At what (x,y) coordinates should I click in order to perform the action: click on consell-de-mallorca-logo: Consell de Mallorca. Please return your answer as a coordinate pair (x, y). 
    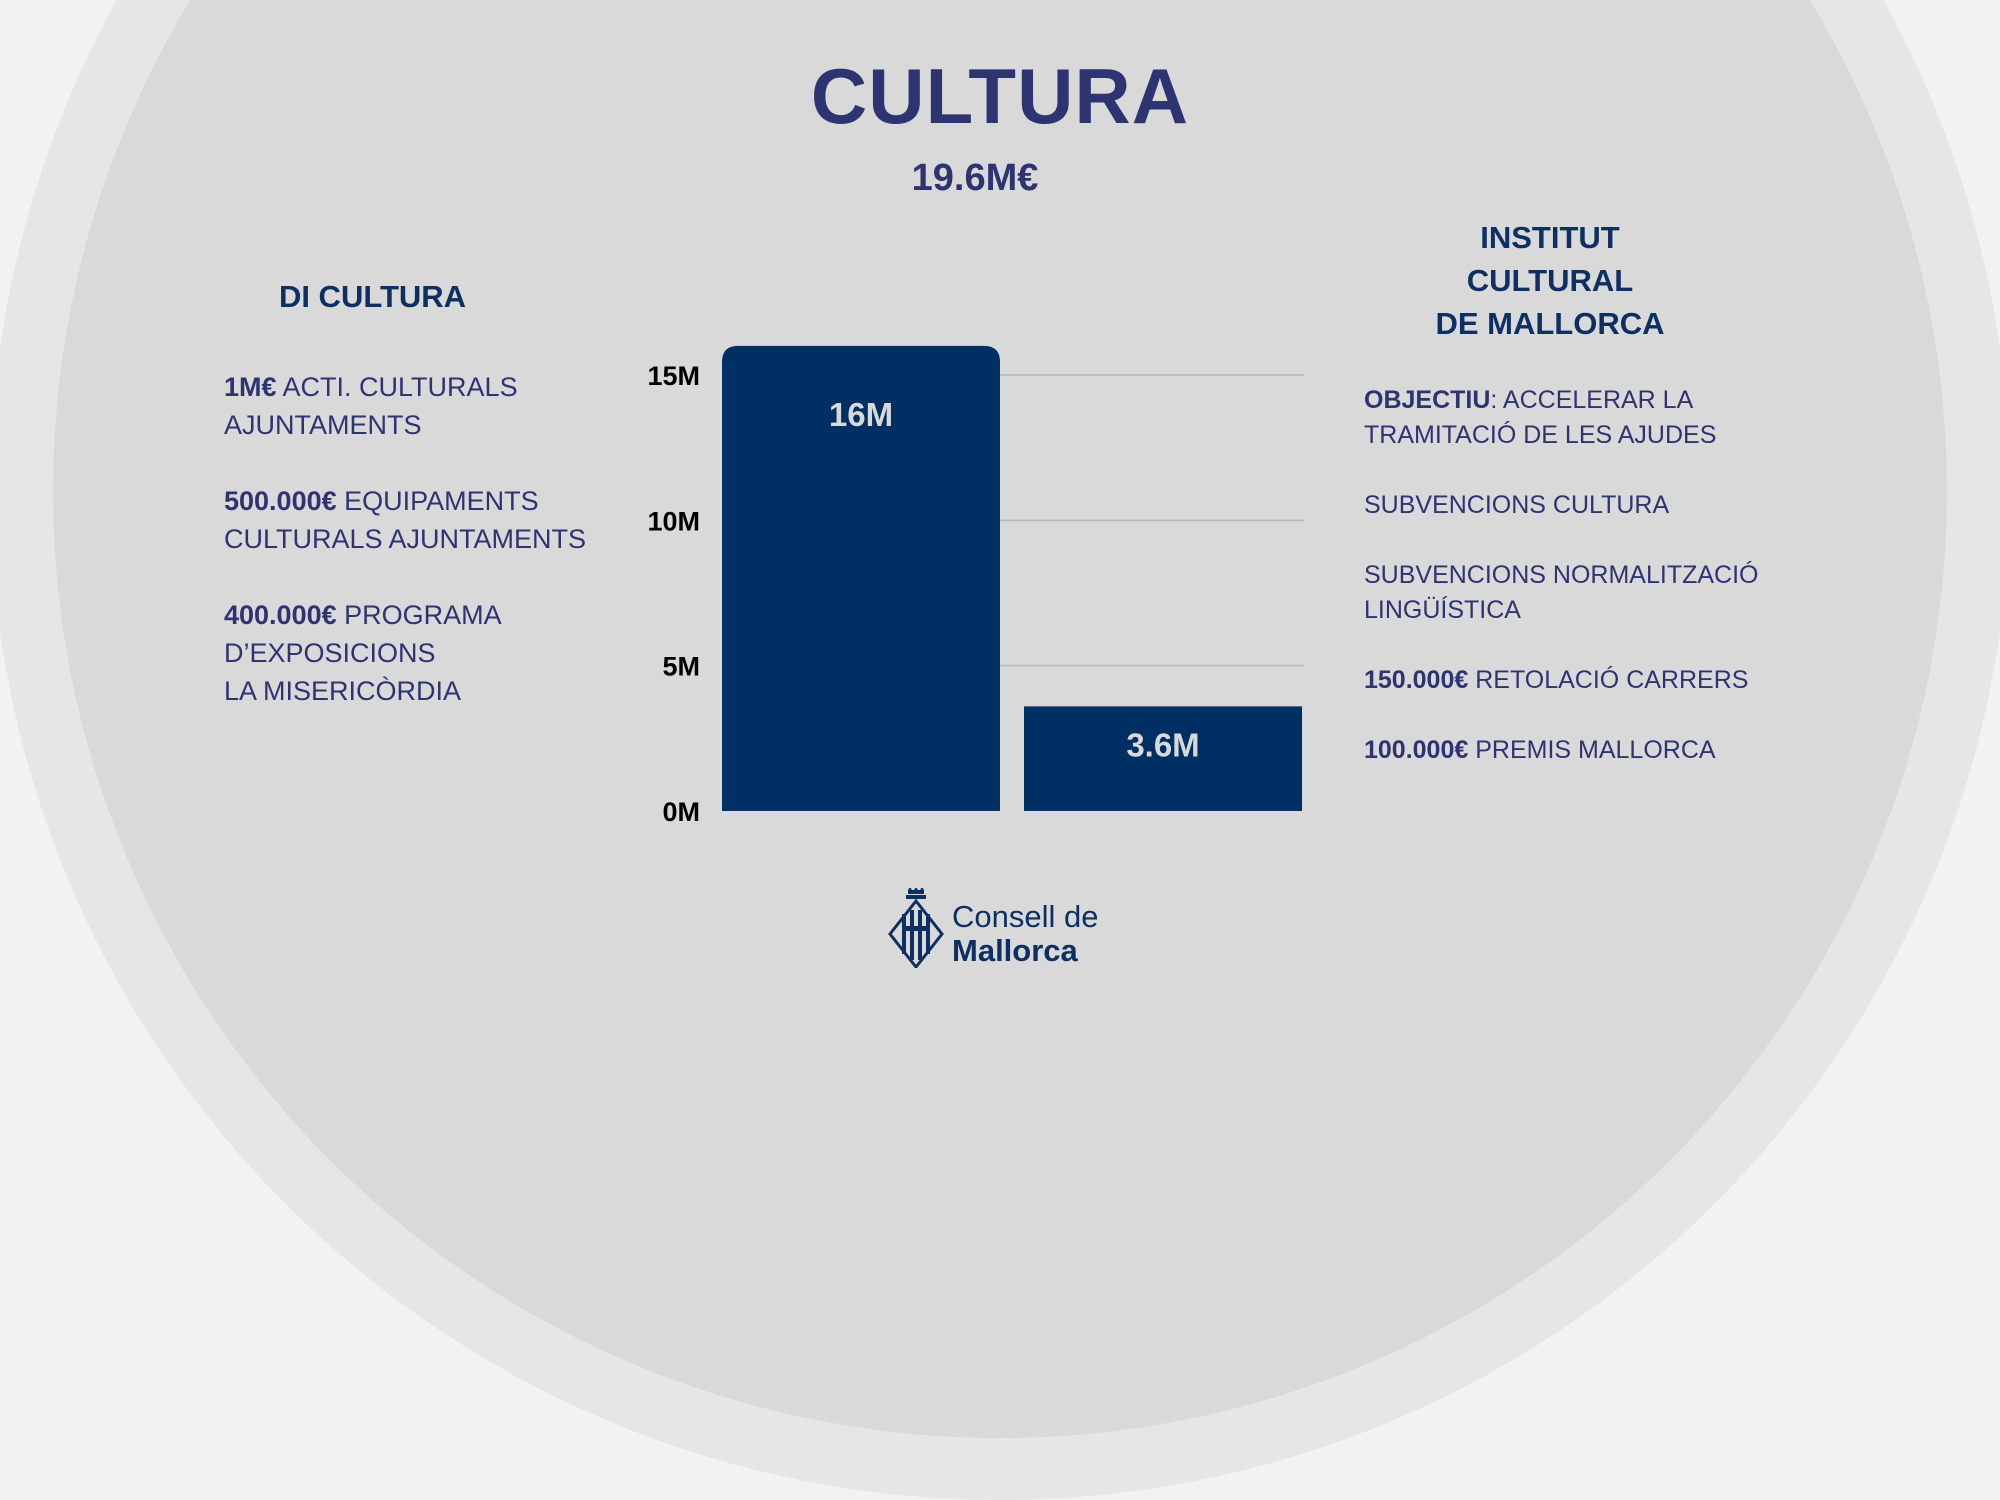
    Looking at the image, I should click on (1003, 929).